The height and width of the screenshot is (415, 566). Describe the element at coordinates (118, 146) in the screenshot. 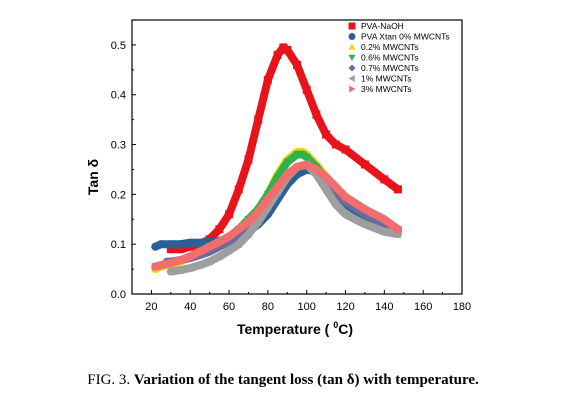

I see `y-tick-label: 0.3` at that location.